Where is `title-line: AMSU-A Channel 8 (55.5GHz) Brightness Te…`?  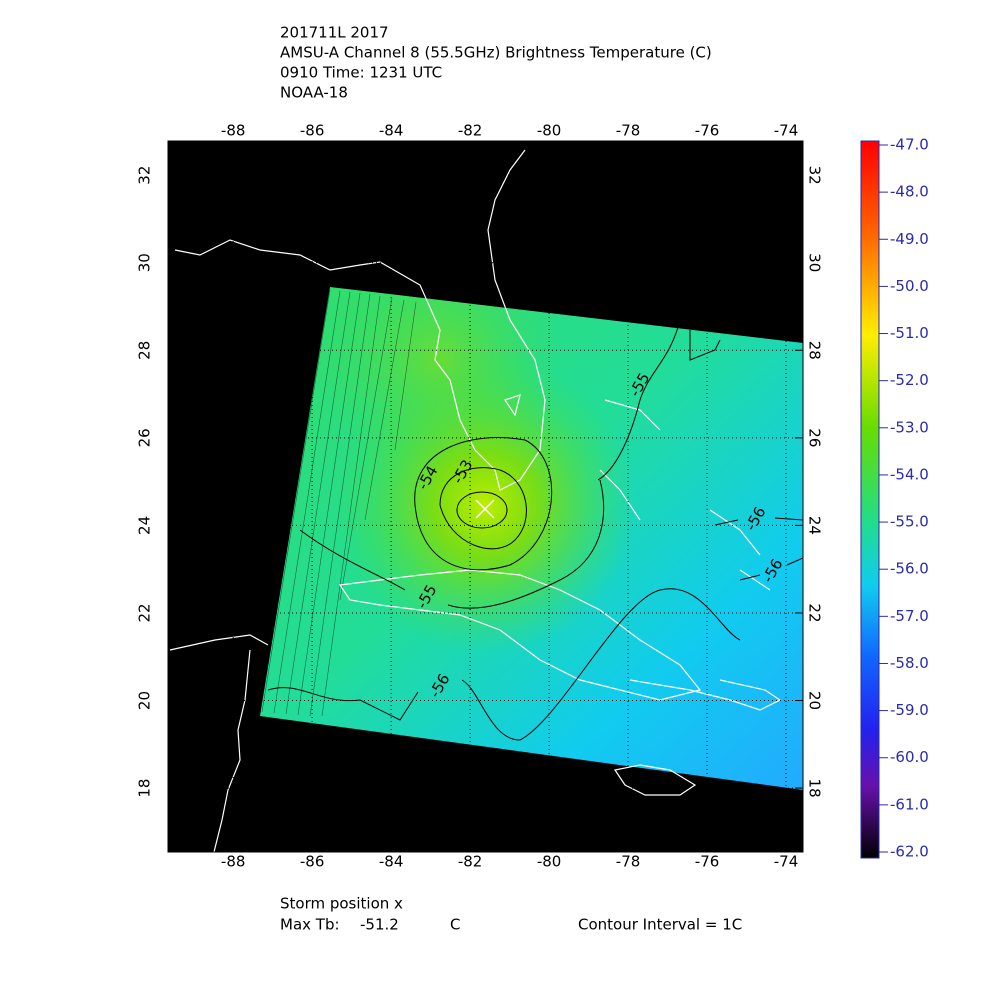
title-line: AMSU-A Channel 8 (55.5GHz) Brightness Te… is located at coordinates (496, 53).